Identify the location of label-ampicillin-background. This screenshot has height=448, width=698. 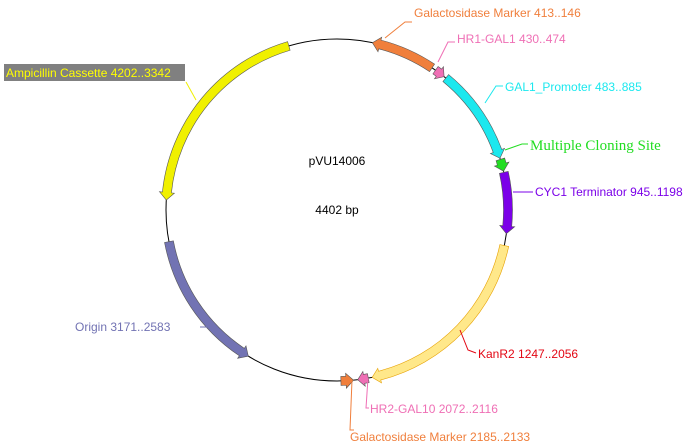
(94, 72).